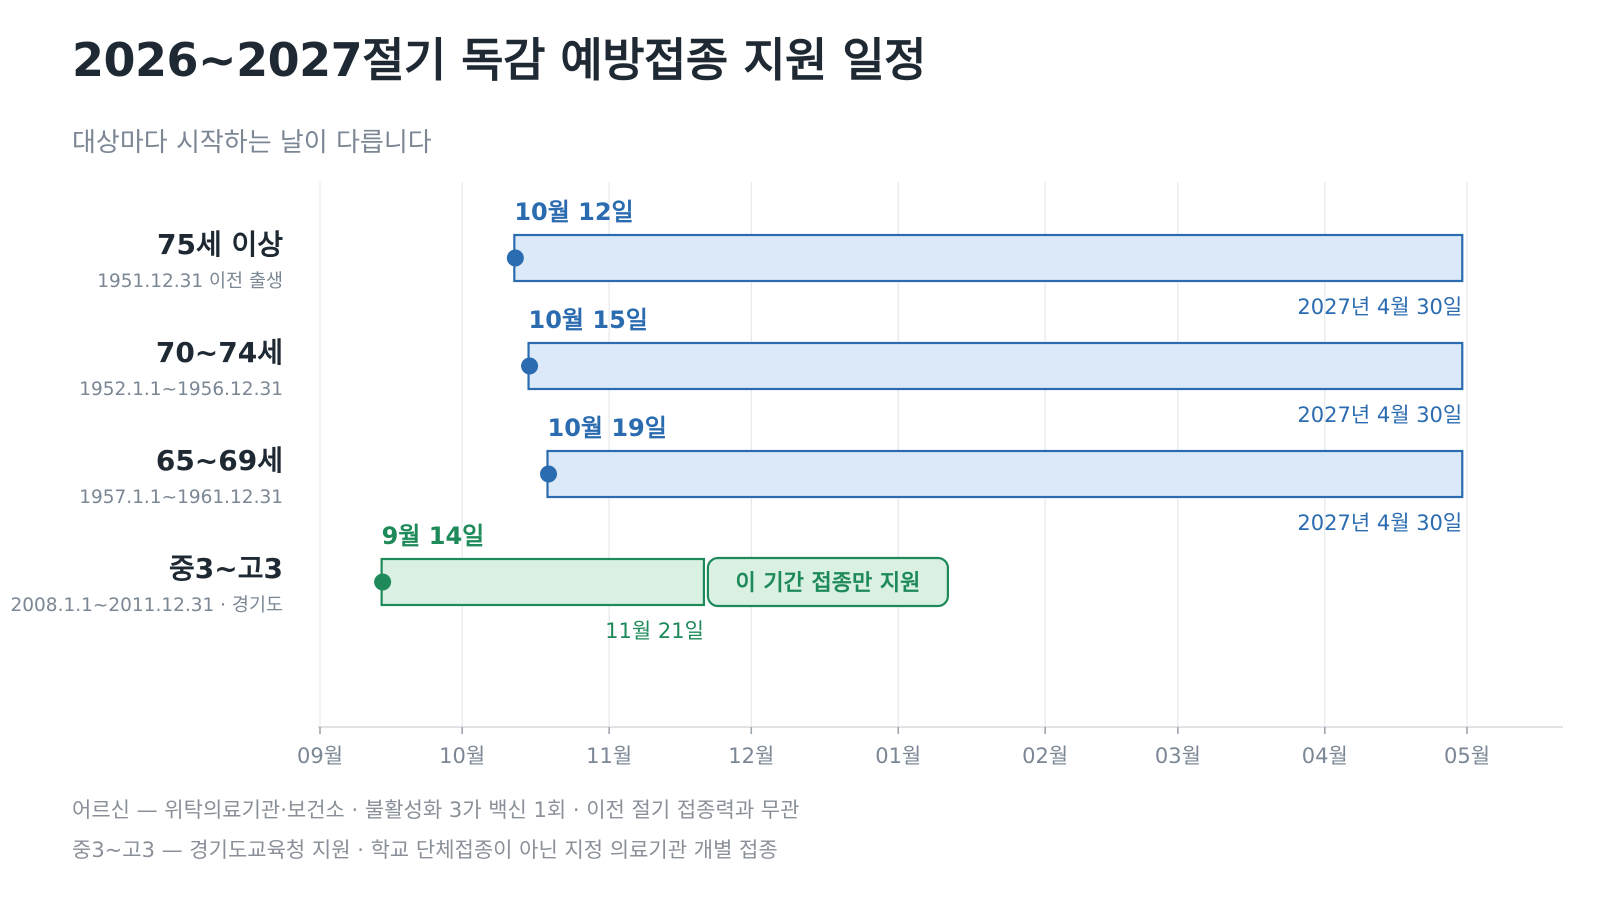  What do you see at coordinates (220, 244) in the screenshot?
I see `row-label: 75세 이상` at bounding box center [220, 244].